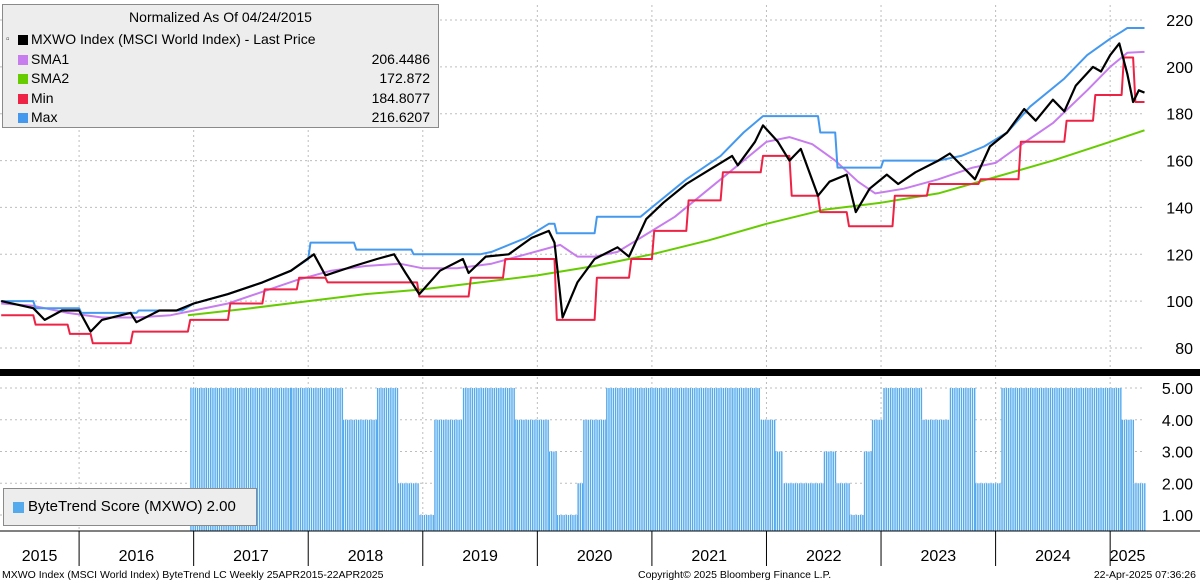  What do you see at coordinates (1179, 208) in the screenshot?
I see `price-y-tick-label: 140` at bounding box center [1179, 208].